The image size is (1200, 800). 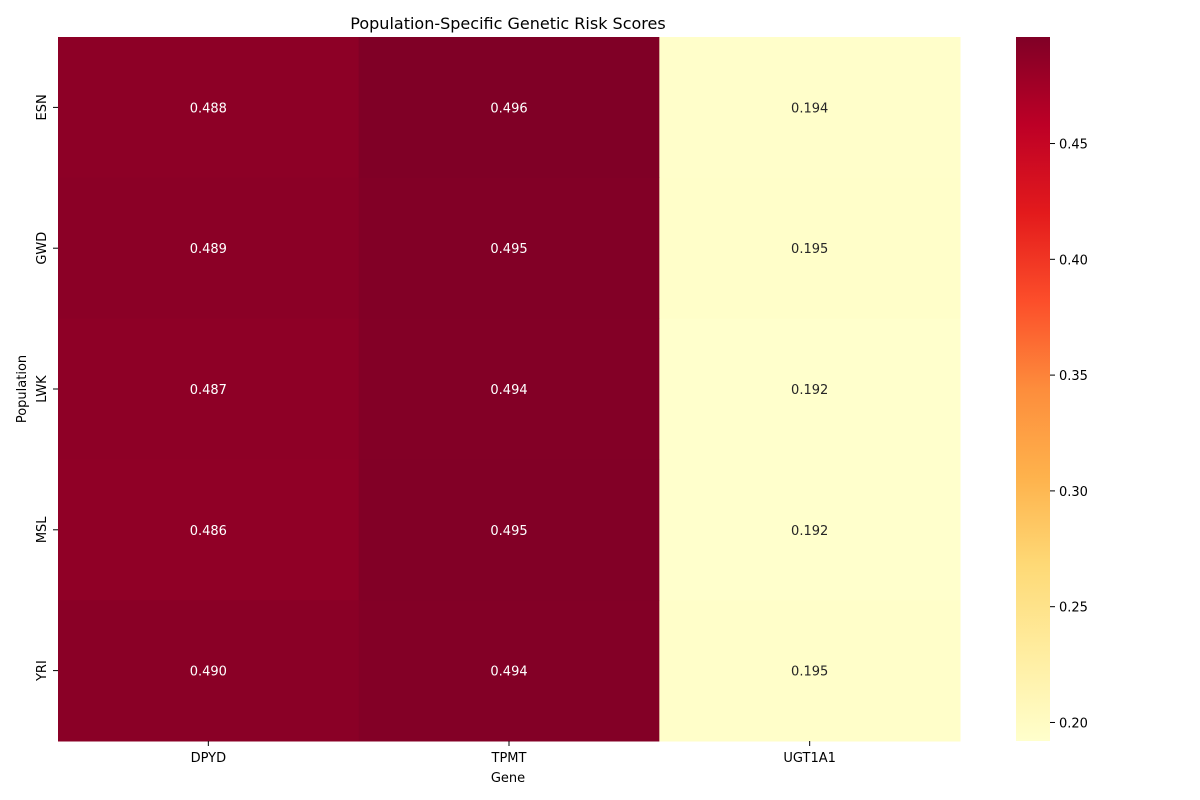 I want to click on y-tick-label: LWK, so click(x=42, y=389).